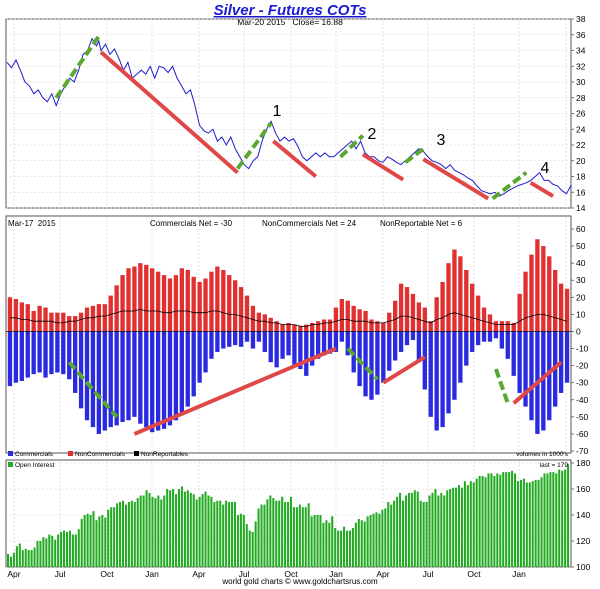 Image resolution: width=600 pixels, height=589 pixels. Describe the element at coordinates (289, 317) in the screenshot. I see `nonreportables-line` at that location.